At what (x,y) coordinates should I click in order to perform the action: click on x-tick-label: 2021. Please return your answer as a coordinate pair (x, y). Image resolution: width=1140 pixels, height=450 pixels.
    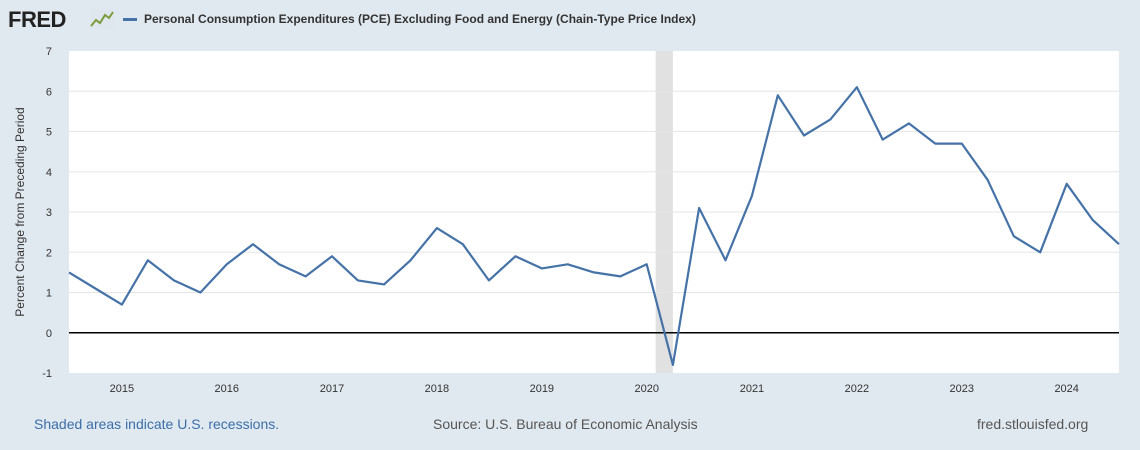
    Looking at the image, I should click on (752, 389).